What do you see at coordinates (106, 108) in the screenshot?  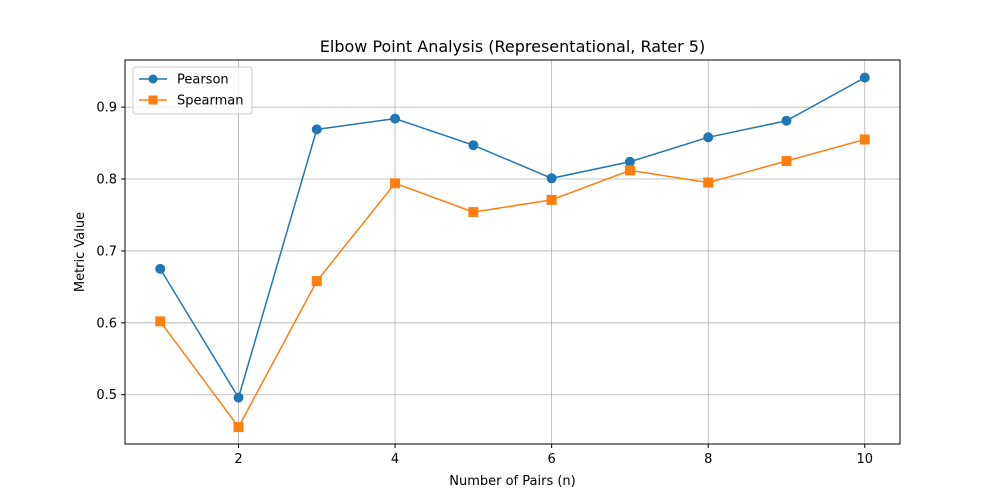 I see `y-tick-label: 0.9` at bounding box center [106, 108].